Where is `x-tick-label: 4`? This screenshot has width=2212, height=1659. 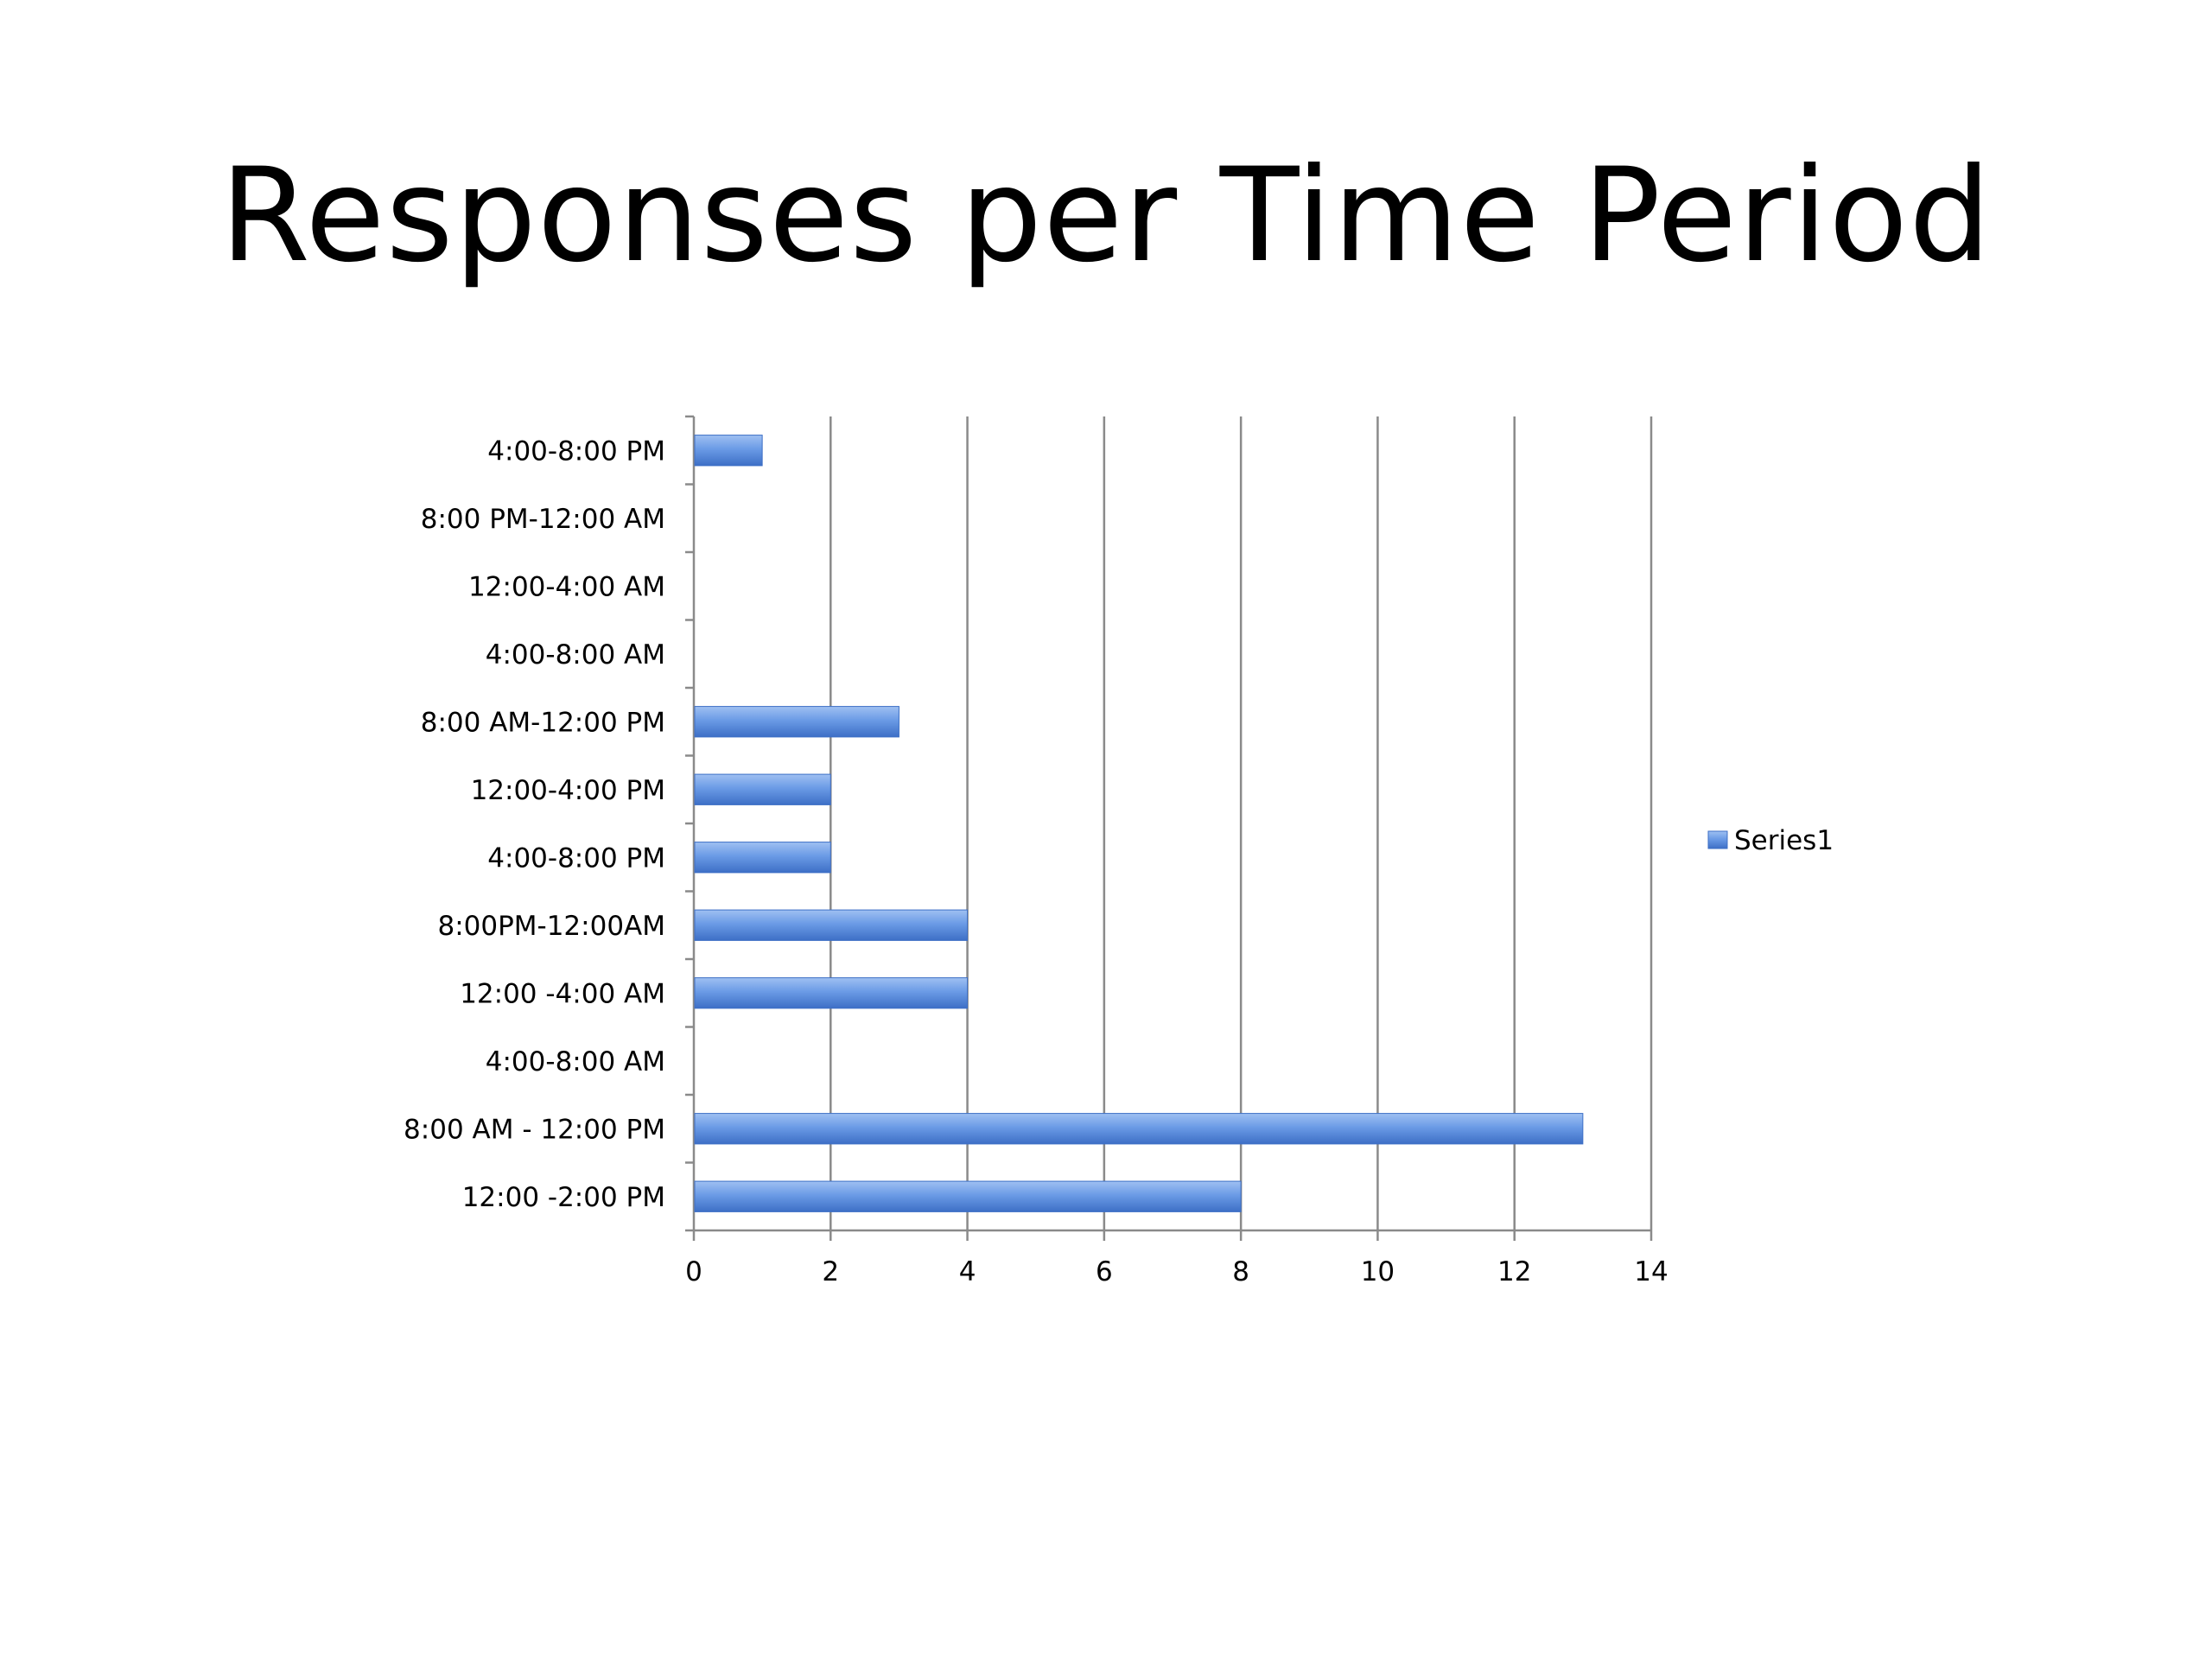
x-tick-label: 4 is located at coordinates (967, 1271).